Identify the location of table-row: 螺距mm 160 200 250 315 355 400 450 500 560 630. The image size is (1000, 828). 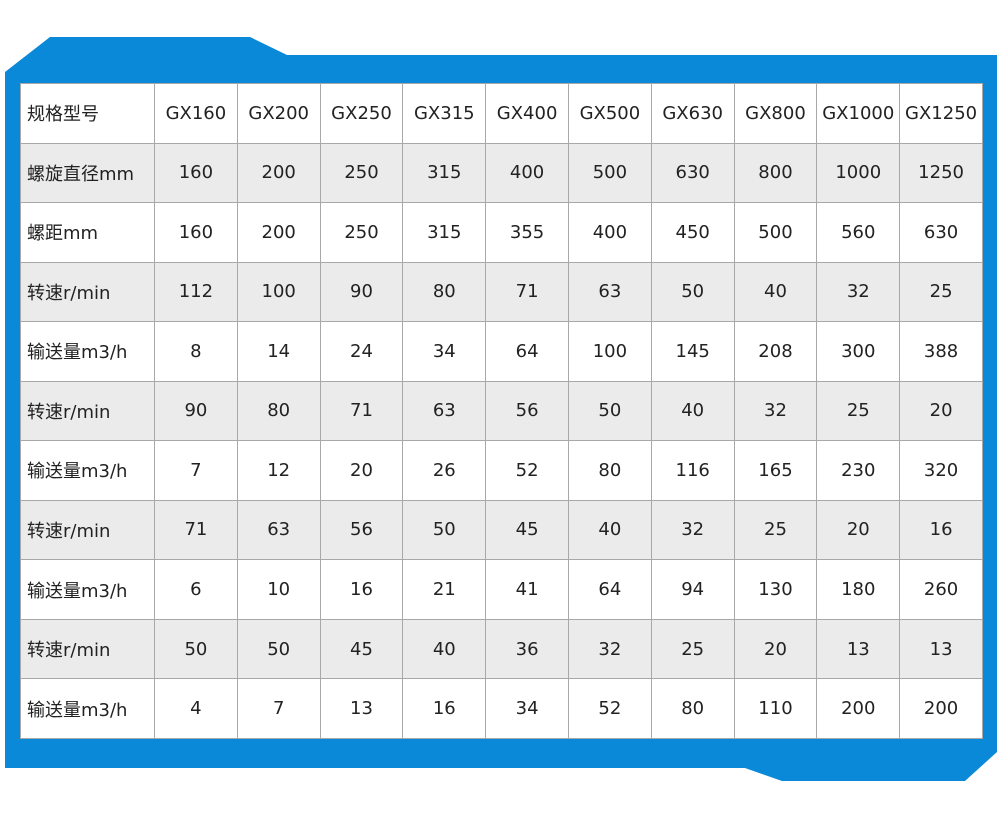
(501, 232).